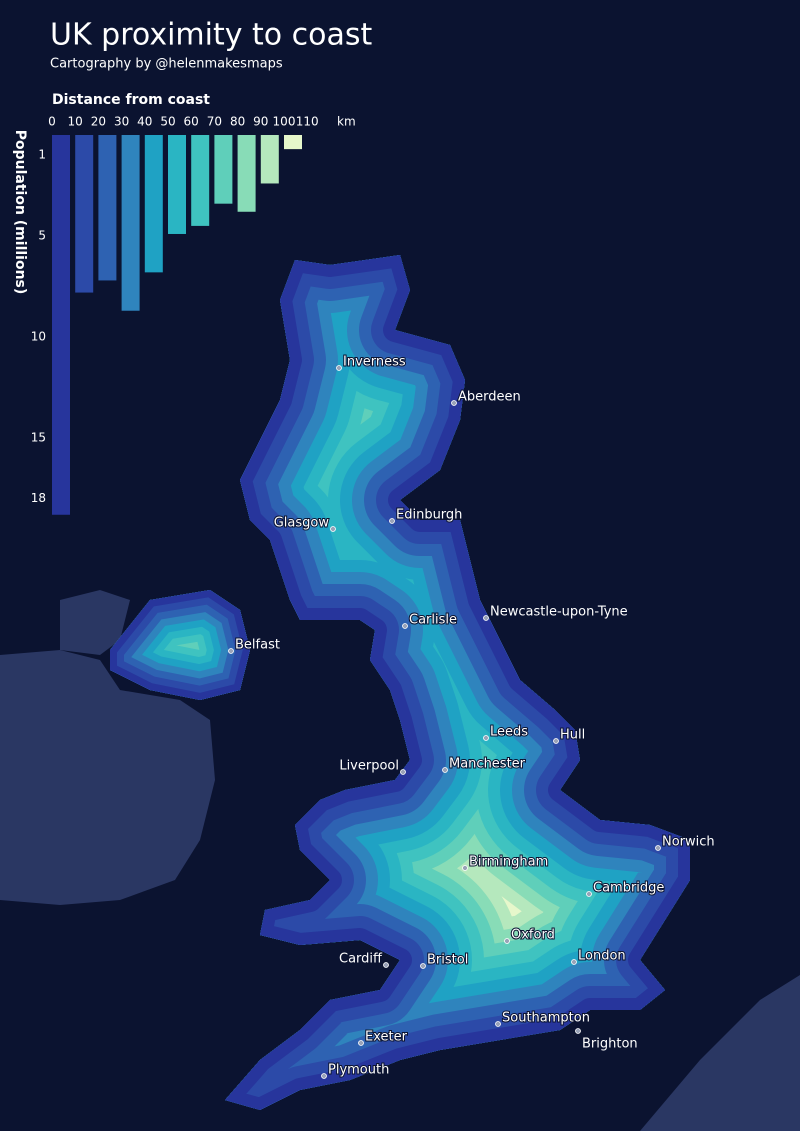 The height and width of the screenshot is (1131, 800). What do you see at coordinates (214, 122) in the screenshot?
I see `x-tick-label: 70` at bounding box center [214, 122].